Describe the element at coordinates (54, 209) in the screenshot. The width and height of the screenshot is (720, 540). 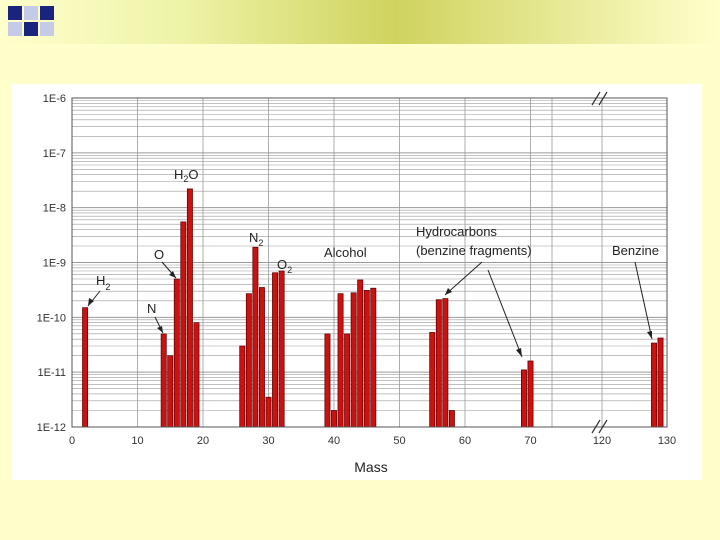
I see `y-tick-label: 1E-8` at that location.